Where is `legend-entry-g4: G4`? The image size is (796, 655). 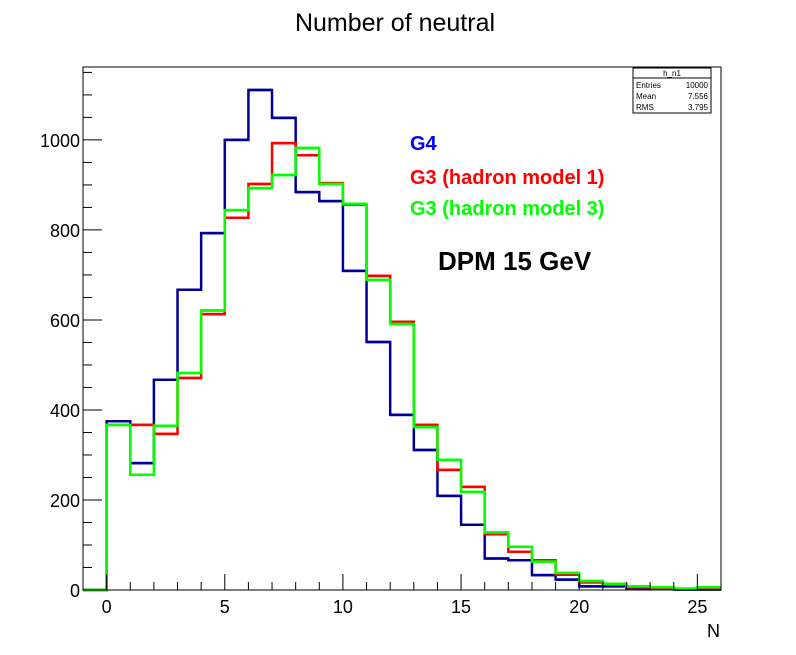 legend-entry-g4: G4 is located at coordinates (424, 144).